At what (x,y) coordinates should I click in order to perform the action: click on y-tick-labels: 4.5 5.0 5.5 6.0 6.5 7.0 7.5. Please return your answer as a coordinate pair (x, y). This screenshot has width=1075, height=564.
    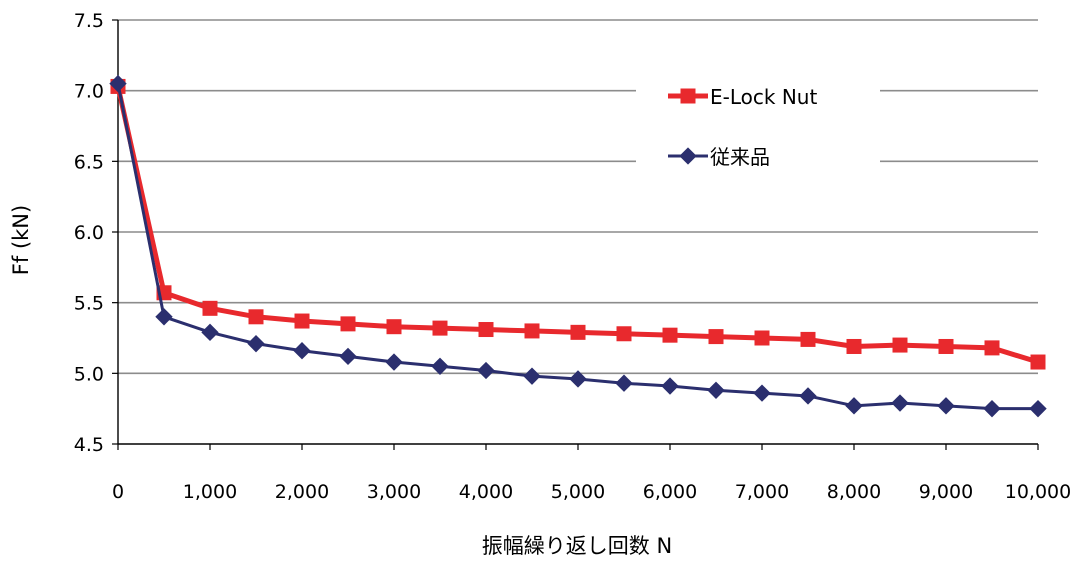
    Looking at the image, I should click on (89, 233).